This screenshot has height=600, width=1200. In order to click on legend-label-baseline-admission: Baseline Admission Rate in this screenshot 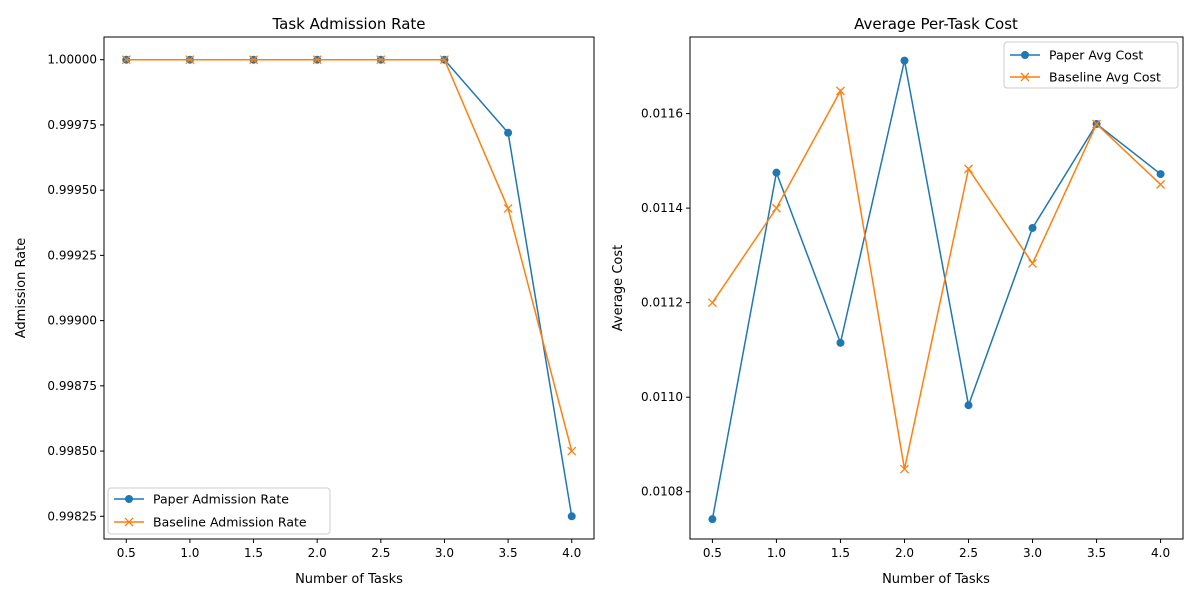, I will do `click(230, 522)`.